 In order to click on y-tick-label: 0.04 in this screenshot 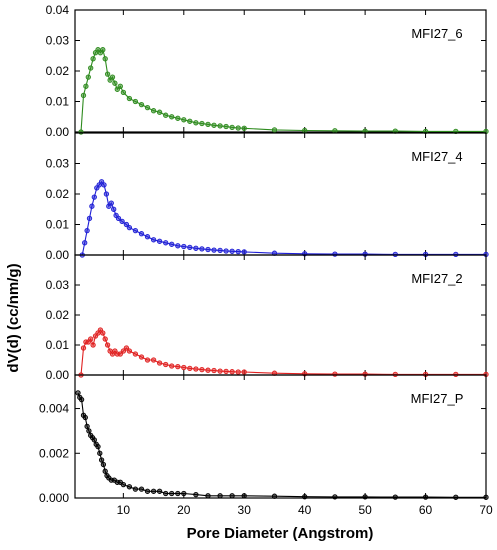, I will do `click(58, 10)`.